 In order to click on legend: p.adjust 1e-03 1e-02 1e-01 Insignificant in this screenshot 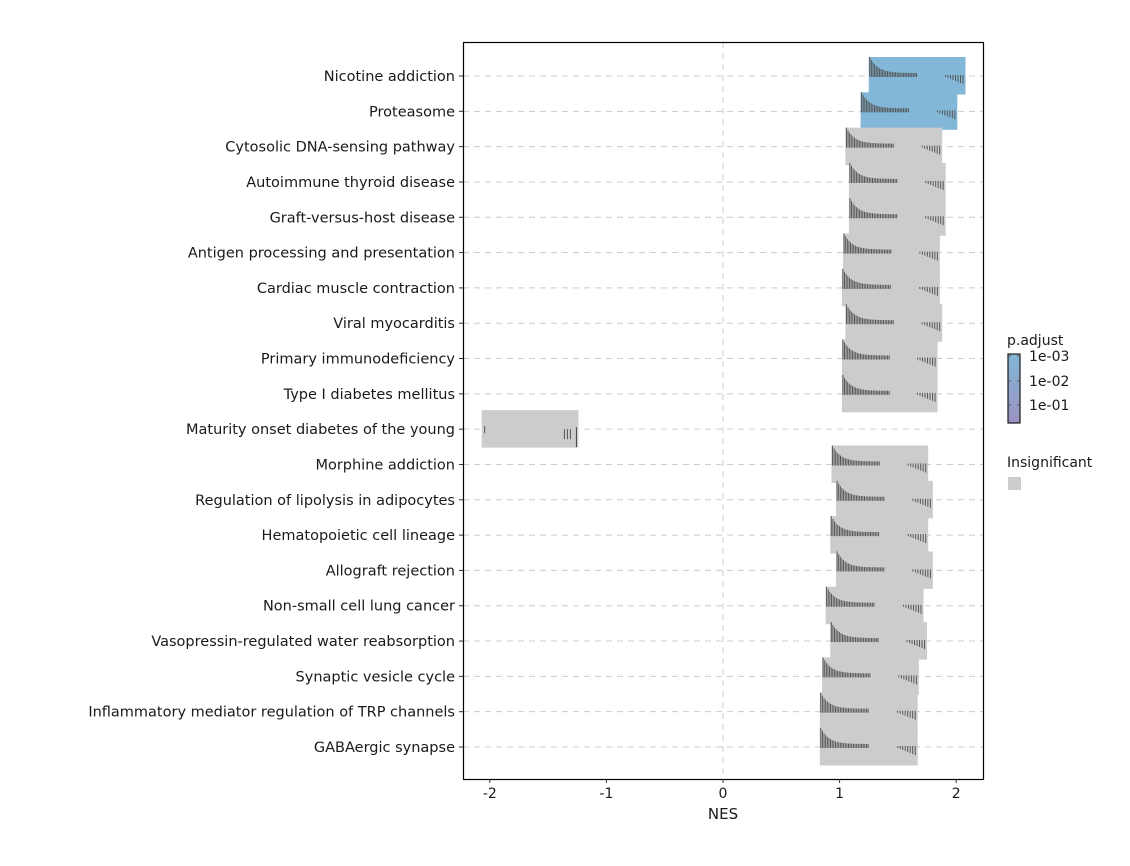, I will do `click(1050, 411)`.